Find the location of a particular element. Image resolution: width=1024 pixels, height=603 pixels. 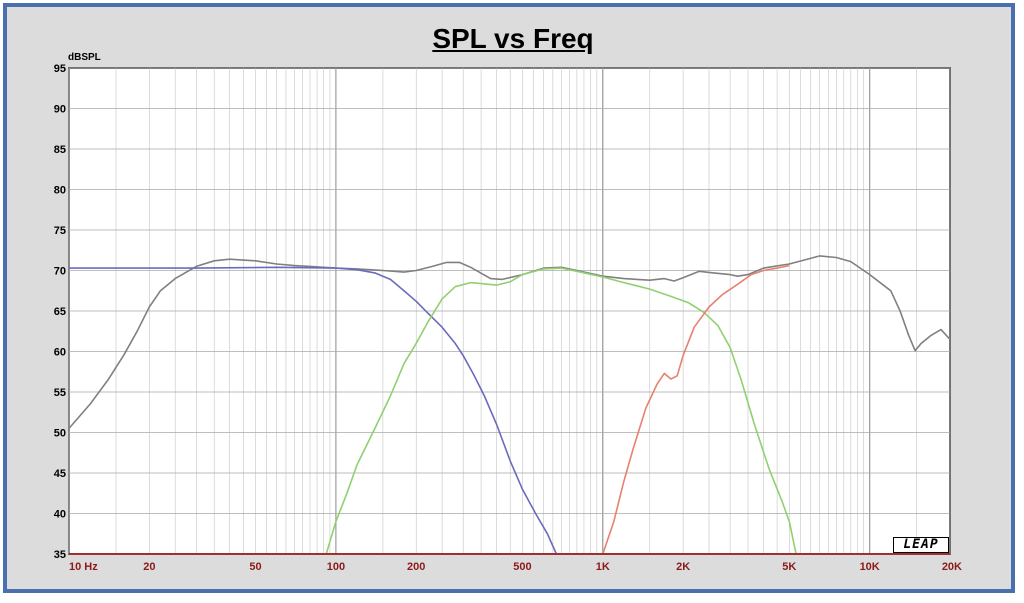

x-tick-label: 20K is located at coordinates (952, 567).